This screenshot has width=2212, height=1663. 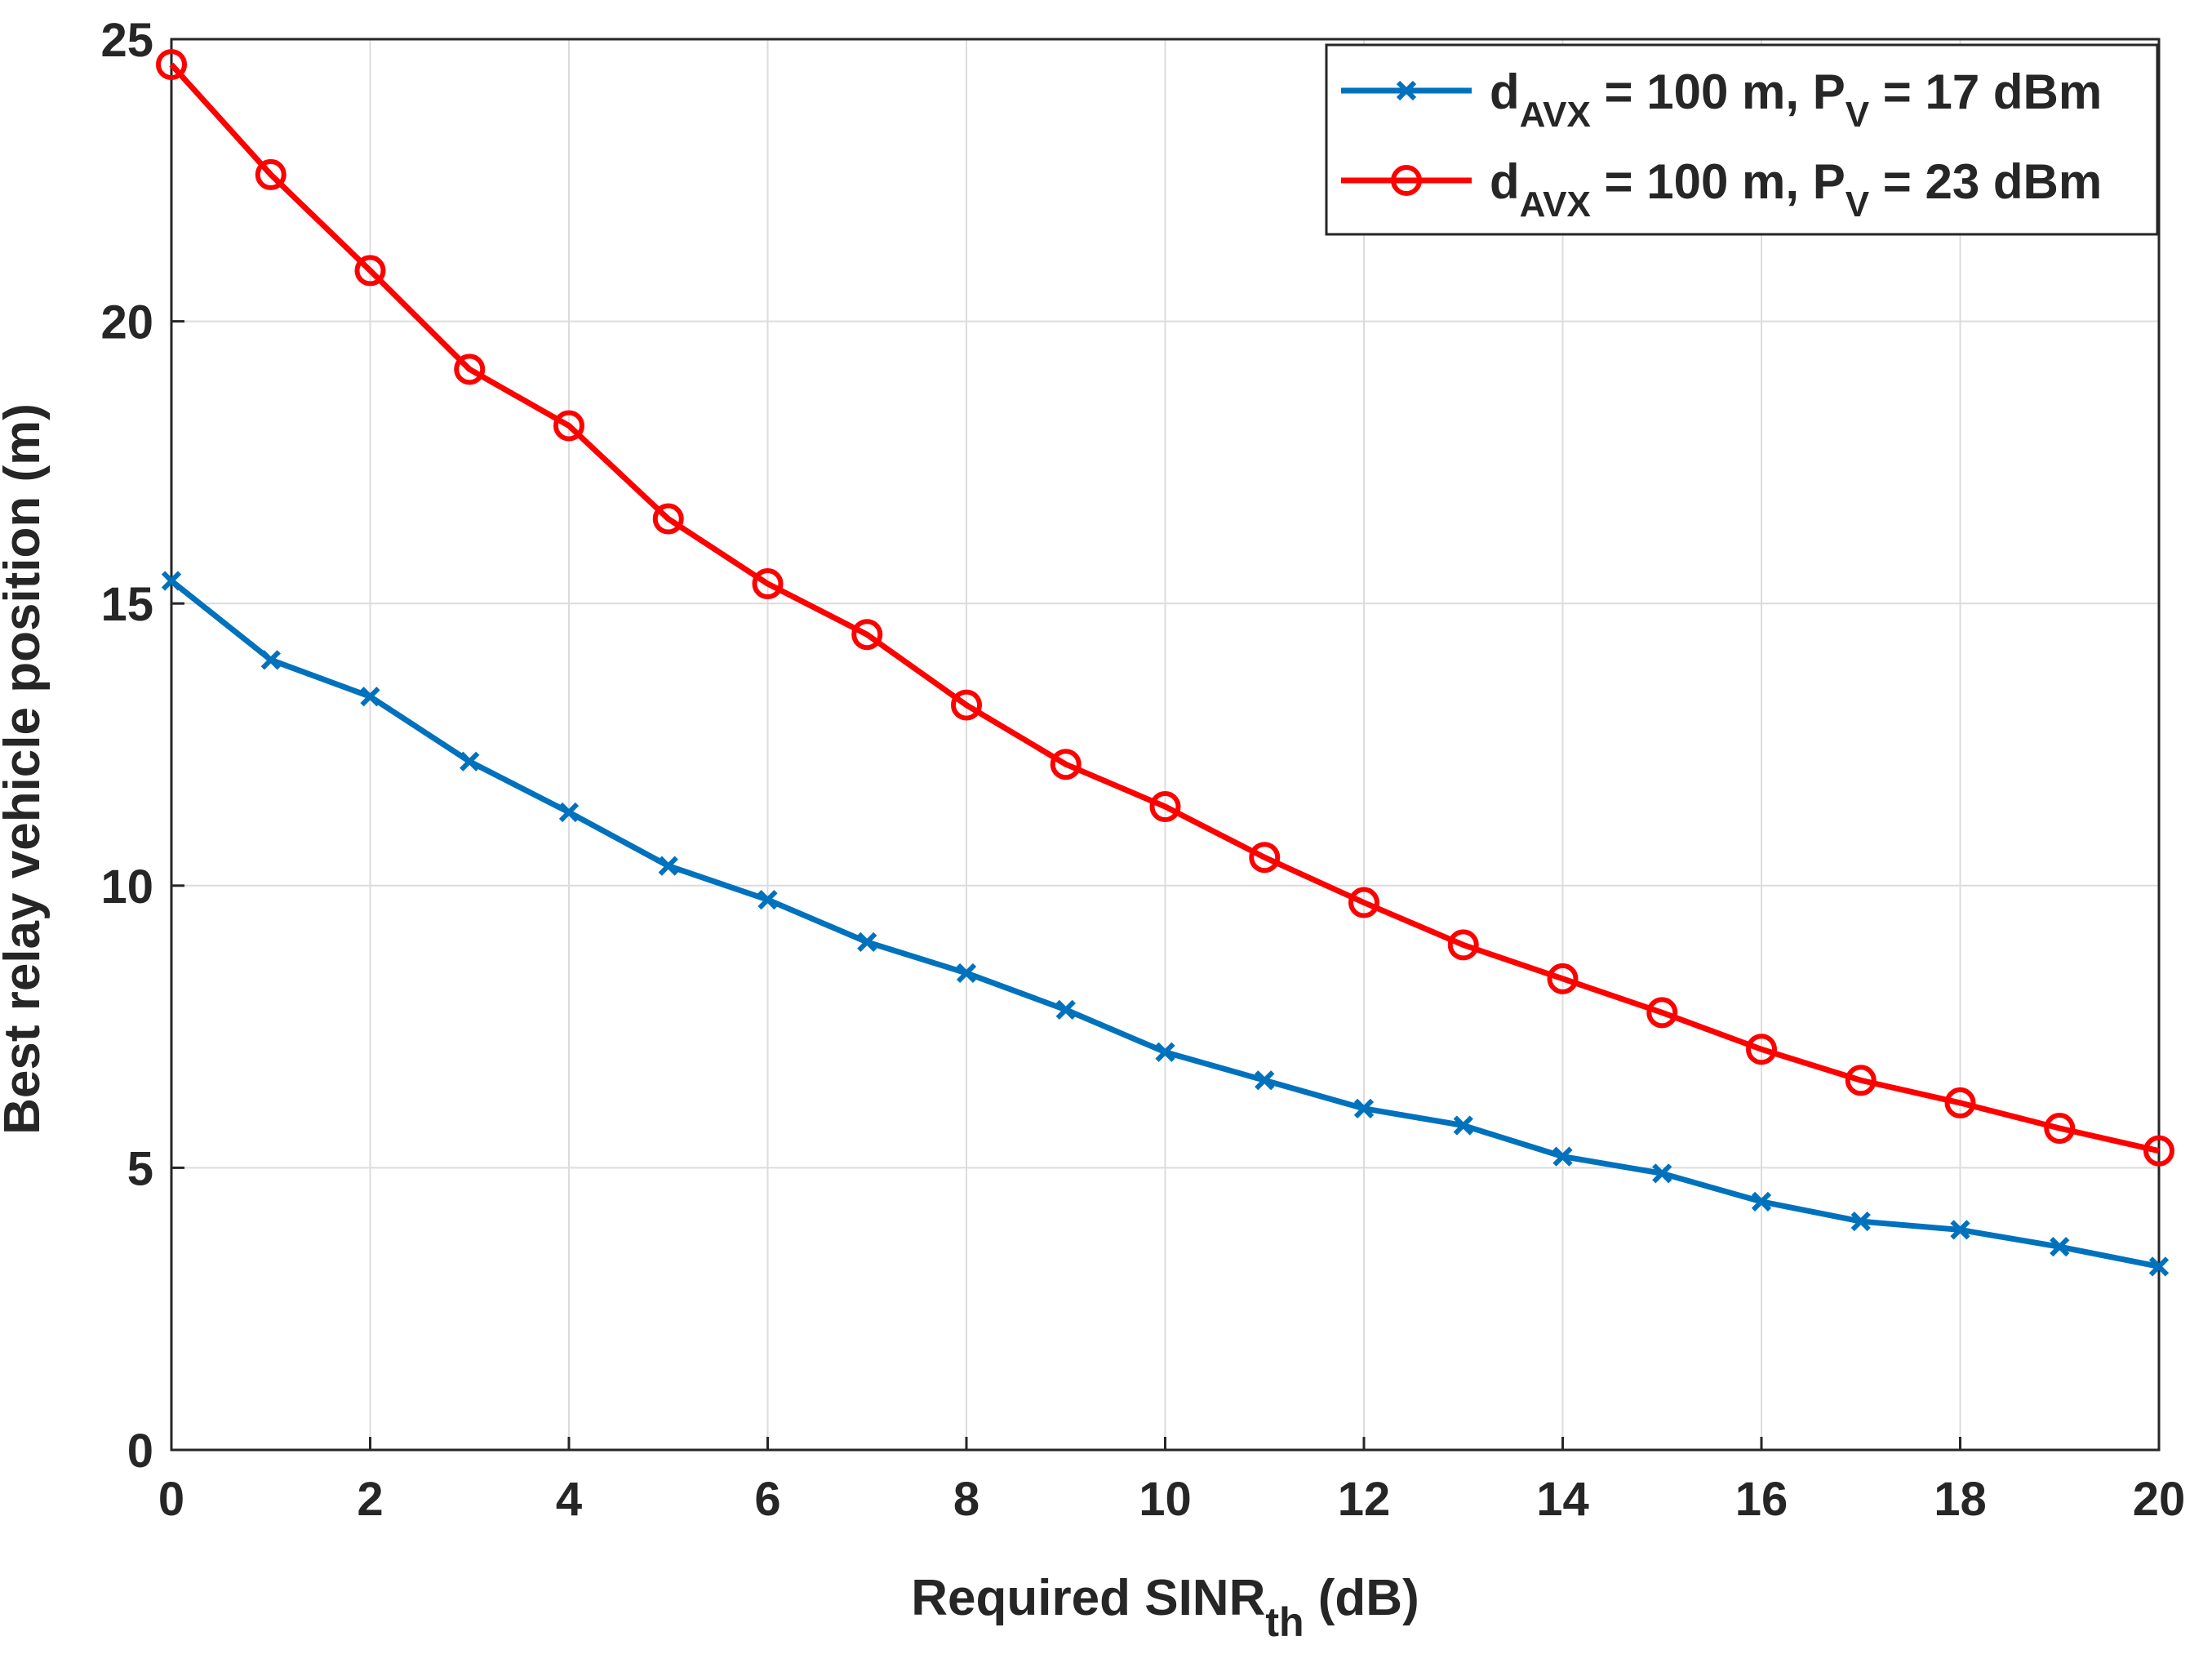 What do you see at coordinates (1742, 139) in the screenshot?
I see `legend-box` at bounding box center [1742, 139].